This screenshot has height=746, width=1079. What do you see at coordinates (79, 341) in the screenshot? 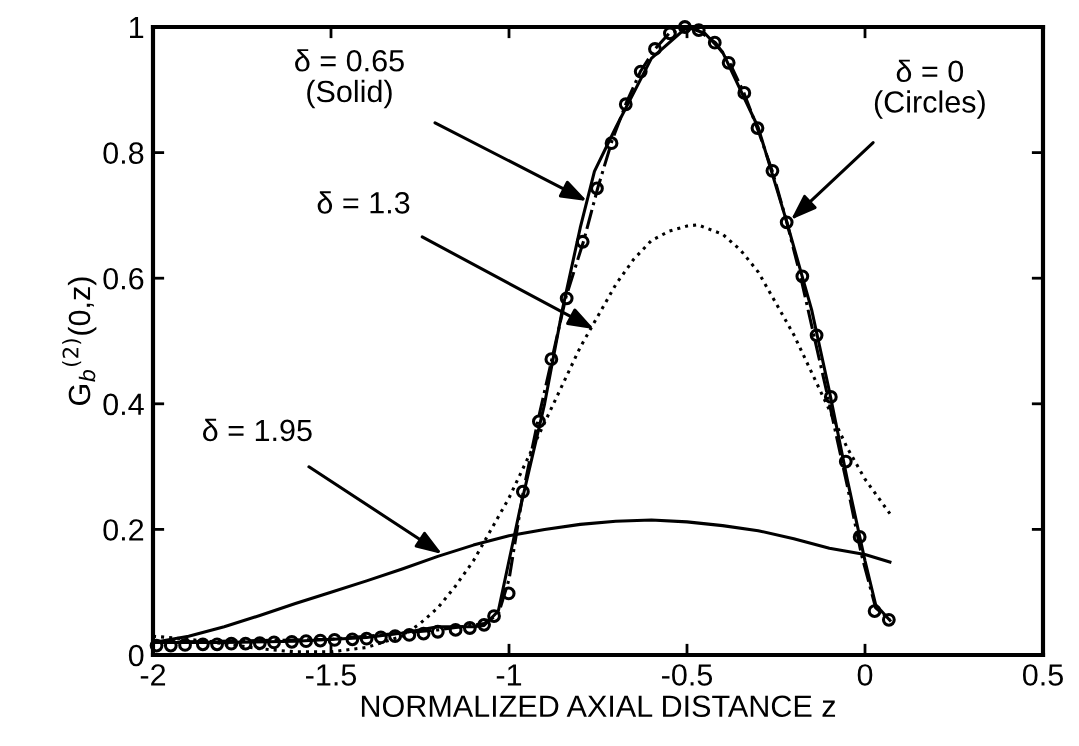
I see `y-axis-title: G$_{b}$$^{(2)}$(0,z)` at bounding box center [79, 341].